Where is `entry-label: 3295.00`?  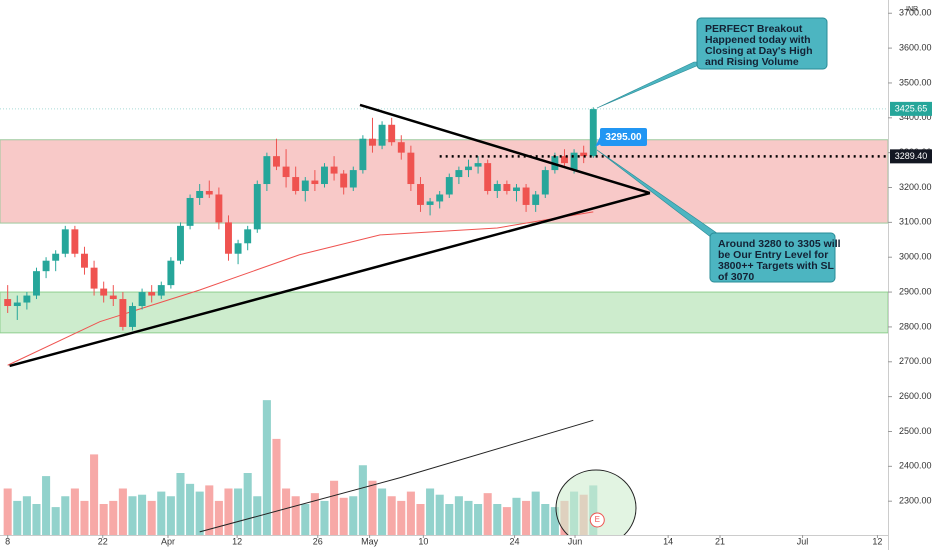
entry-label: 3295.00 is located at coordinates (623, 137).